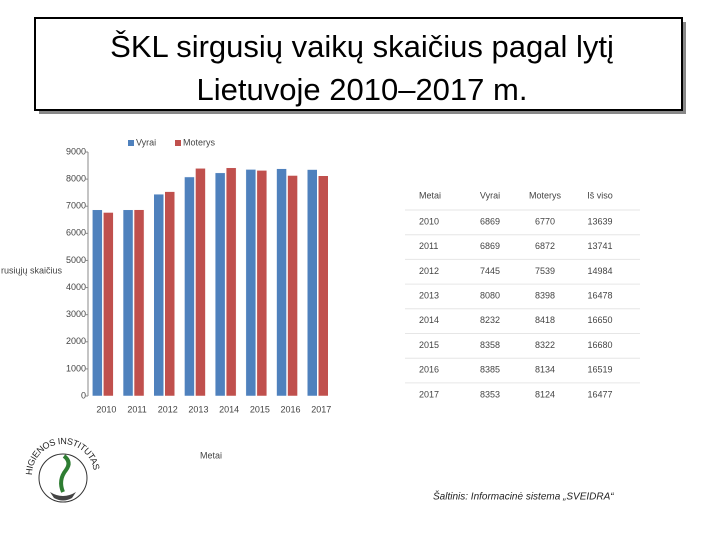 The image size is (720, 540). What do you see at coordinates (429, 394) in the screenshot?
I see `table-cell: 2017` at bounding box center [429, 394].